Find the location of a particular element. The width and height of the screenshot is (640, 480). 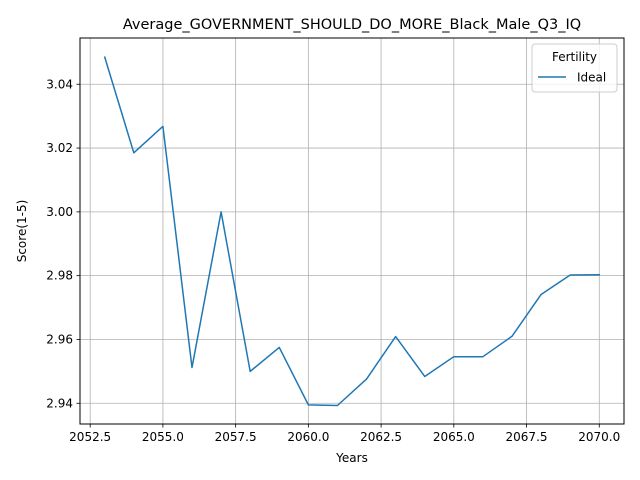

legend-box is located at coordinates (574, 68).